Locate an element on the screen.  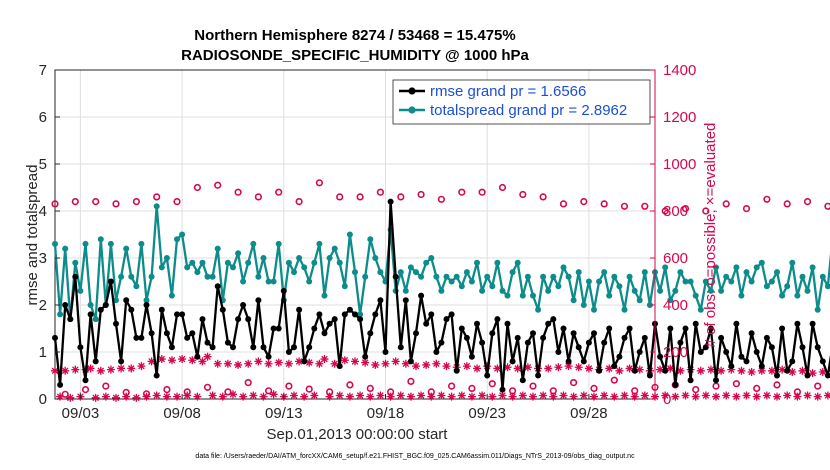
x-tick-label: 09/23 is located at coordinates (487, 413).